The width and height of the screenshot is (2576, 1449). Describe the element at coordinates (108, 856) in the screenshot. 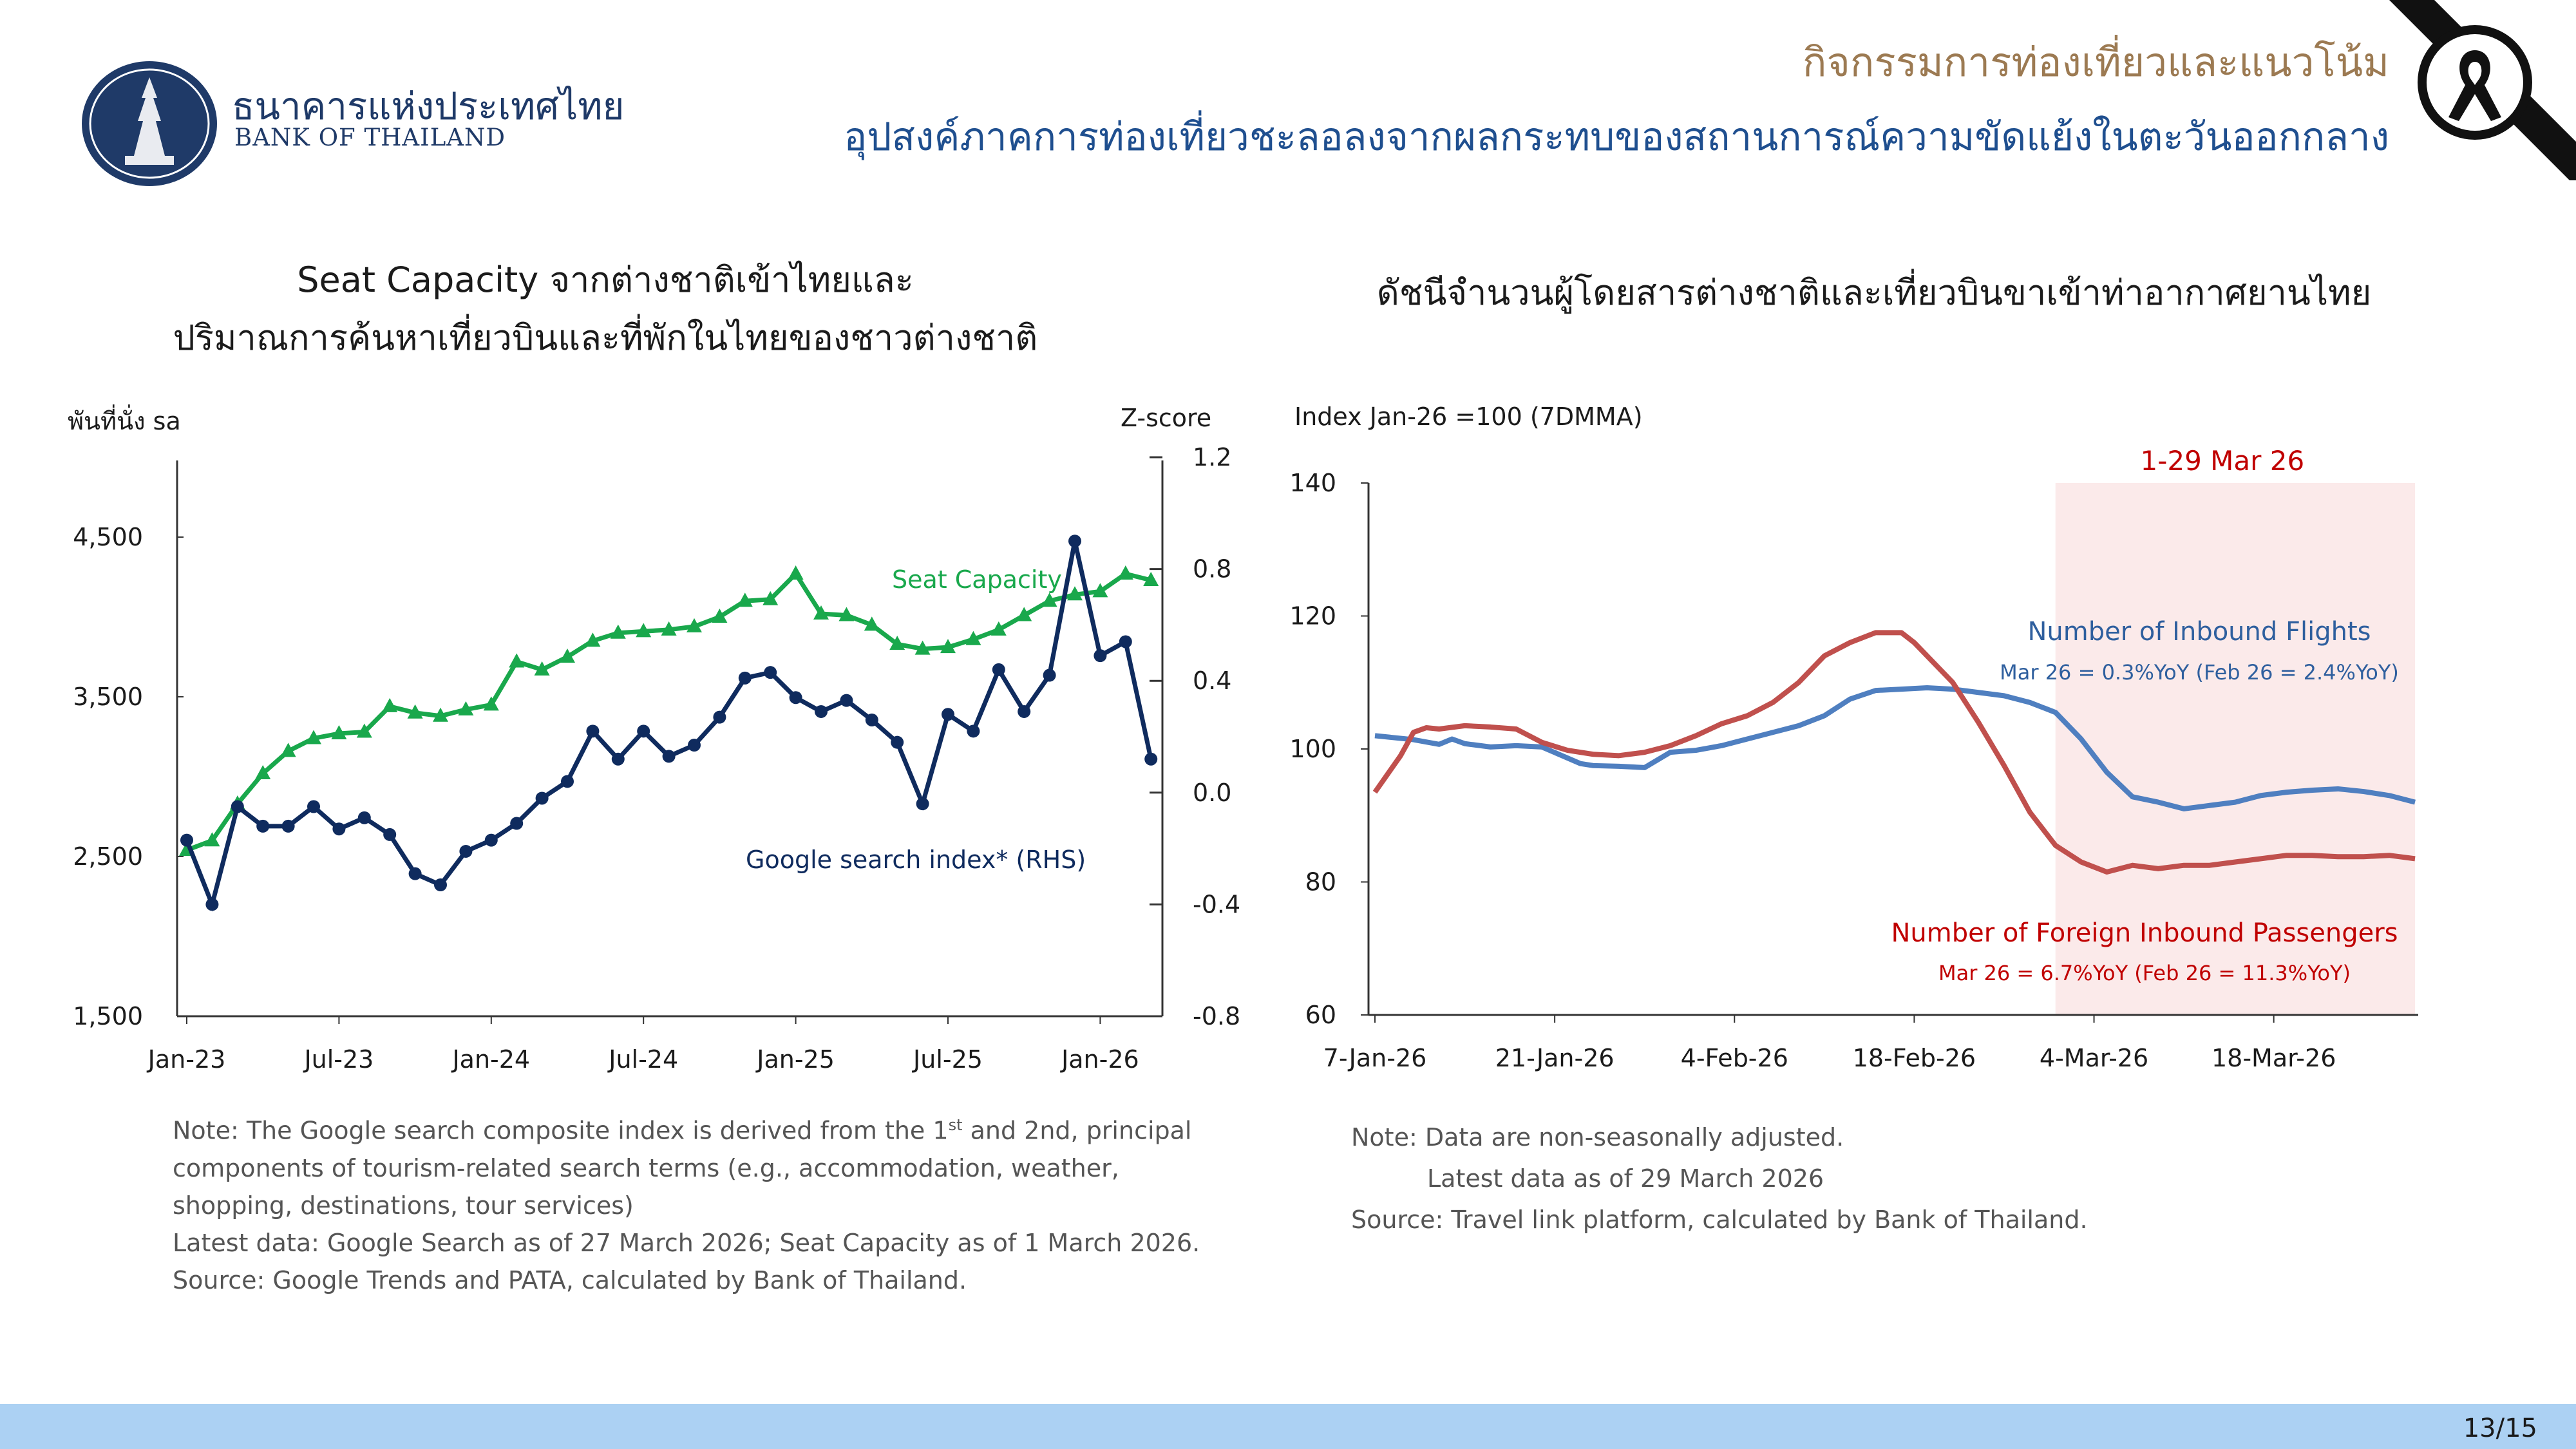

I see `left-y-tick-label: 2,500` at that location.